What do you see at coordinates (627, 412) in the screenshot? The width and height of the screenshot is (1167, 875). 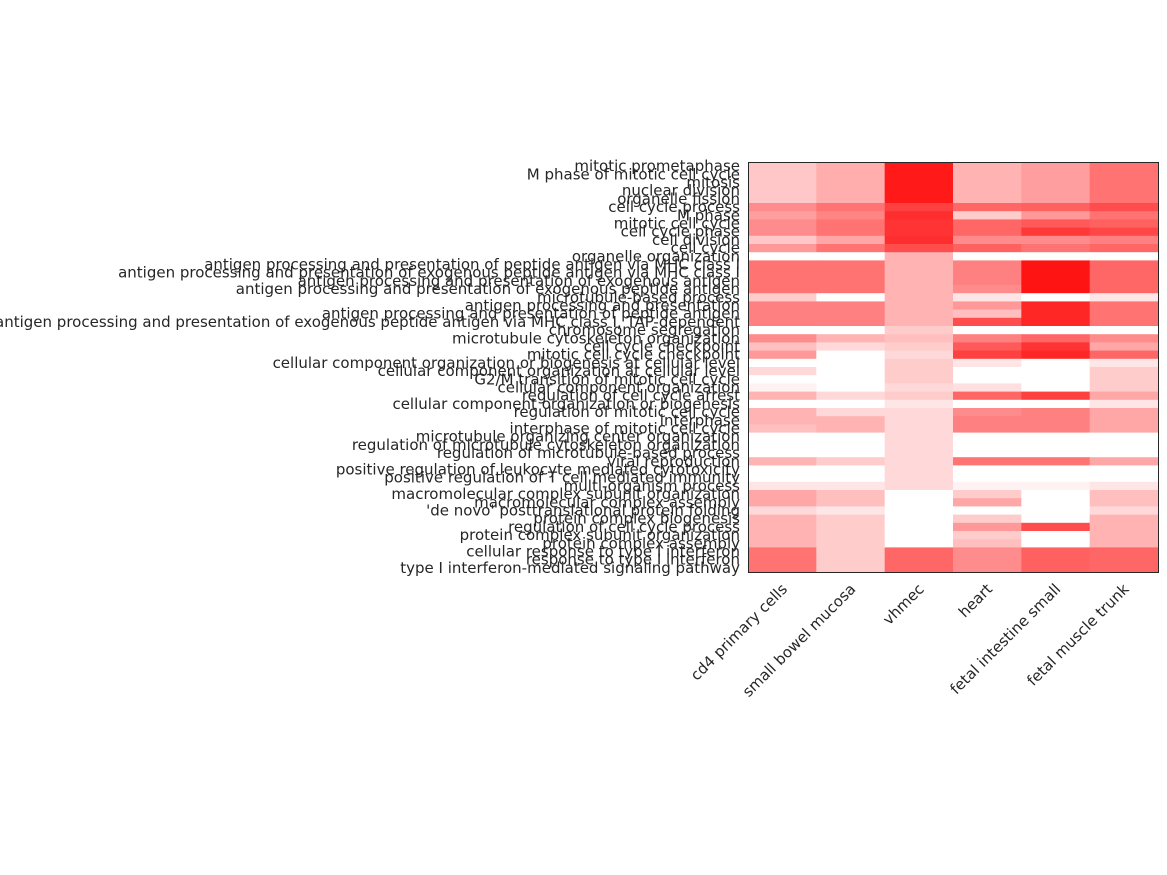 I see `row-label: regulation of mitotic cell cycle` at bounding box center [627, 412].